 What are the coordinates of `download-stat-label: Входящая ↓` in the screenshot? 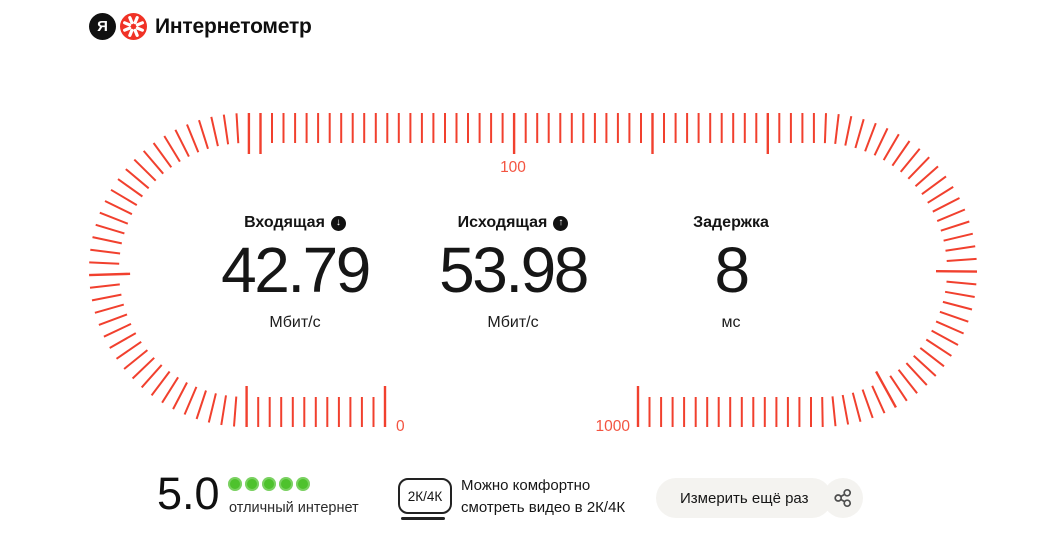 It's located at (295, 223).